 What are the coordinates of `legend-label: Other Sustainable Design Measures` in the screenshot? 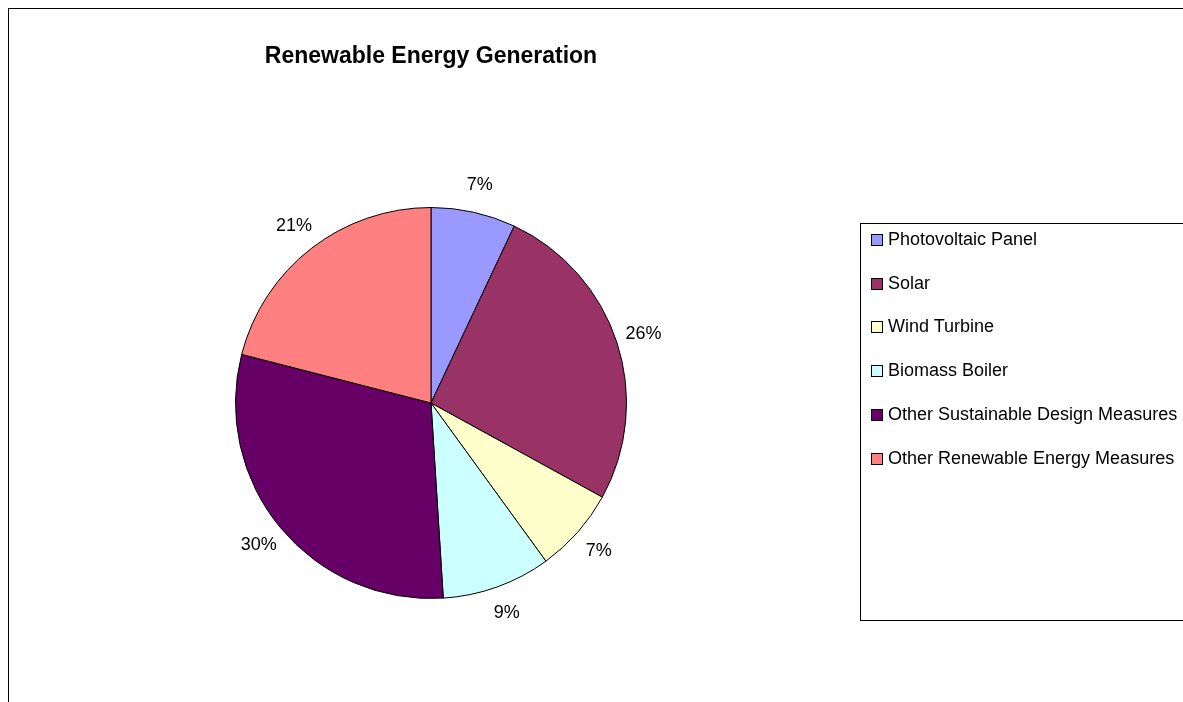 It's located at (1033, 414).